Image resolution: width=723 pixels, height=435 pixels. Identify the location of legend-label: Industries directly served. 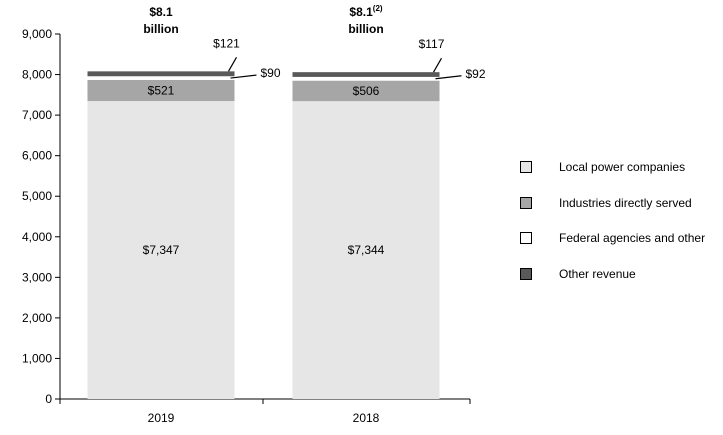
(625, 202).